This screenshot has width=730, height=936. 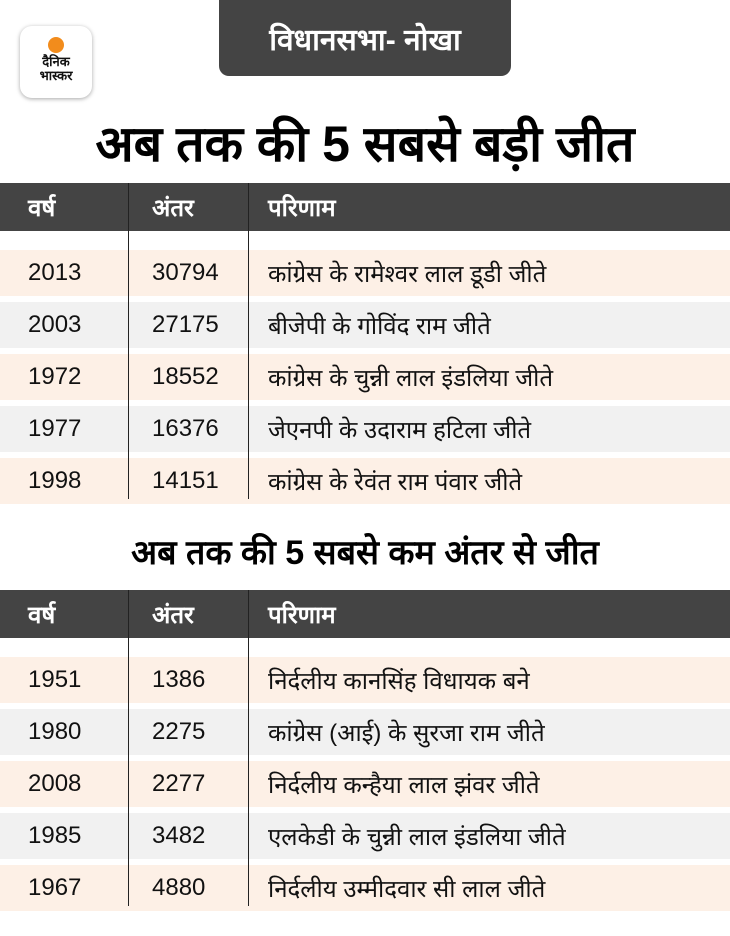 What do you see at coordinates (365, 38) in the screenshot?
I see `constituency-badge: विधानसभा- नोखा` at bounding box center [365, 38].